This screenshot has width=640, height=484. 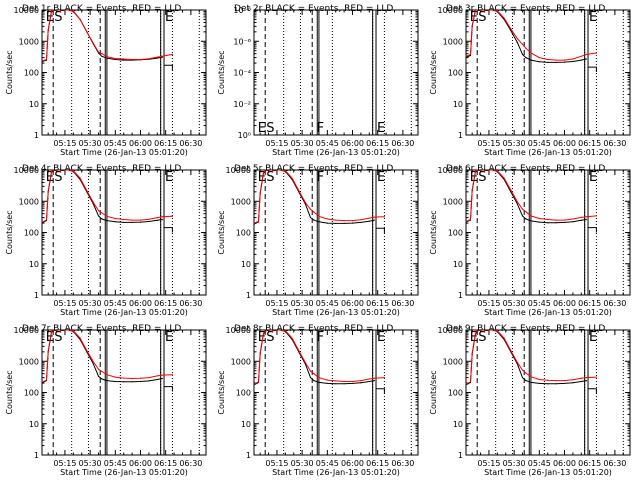 What do you see at coordinates (327, 303) in the screenshot?
I see `x-tick-label: 05:45` at bounding box center [327, 303].